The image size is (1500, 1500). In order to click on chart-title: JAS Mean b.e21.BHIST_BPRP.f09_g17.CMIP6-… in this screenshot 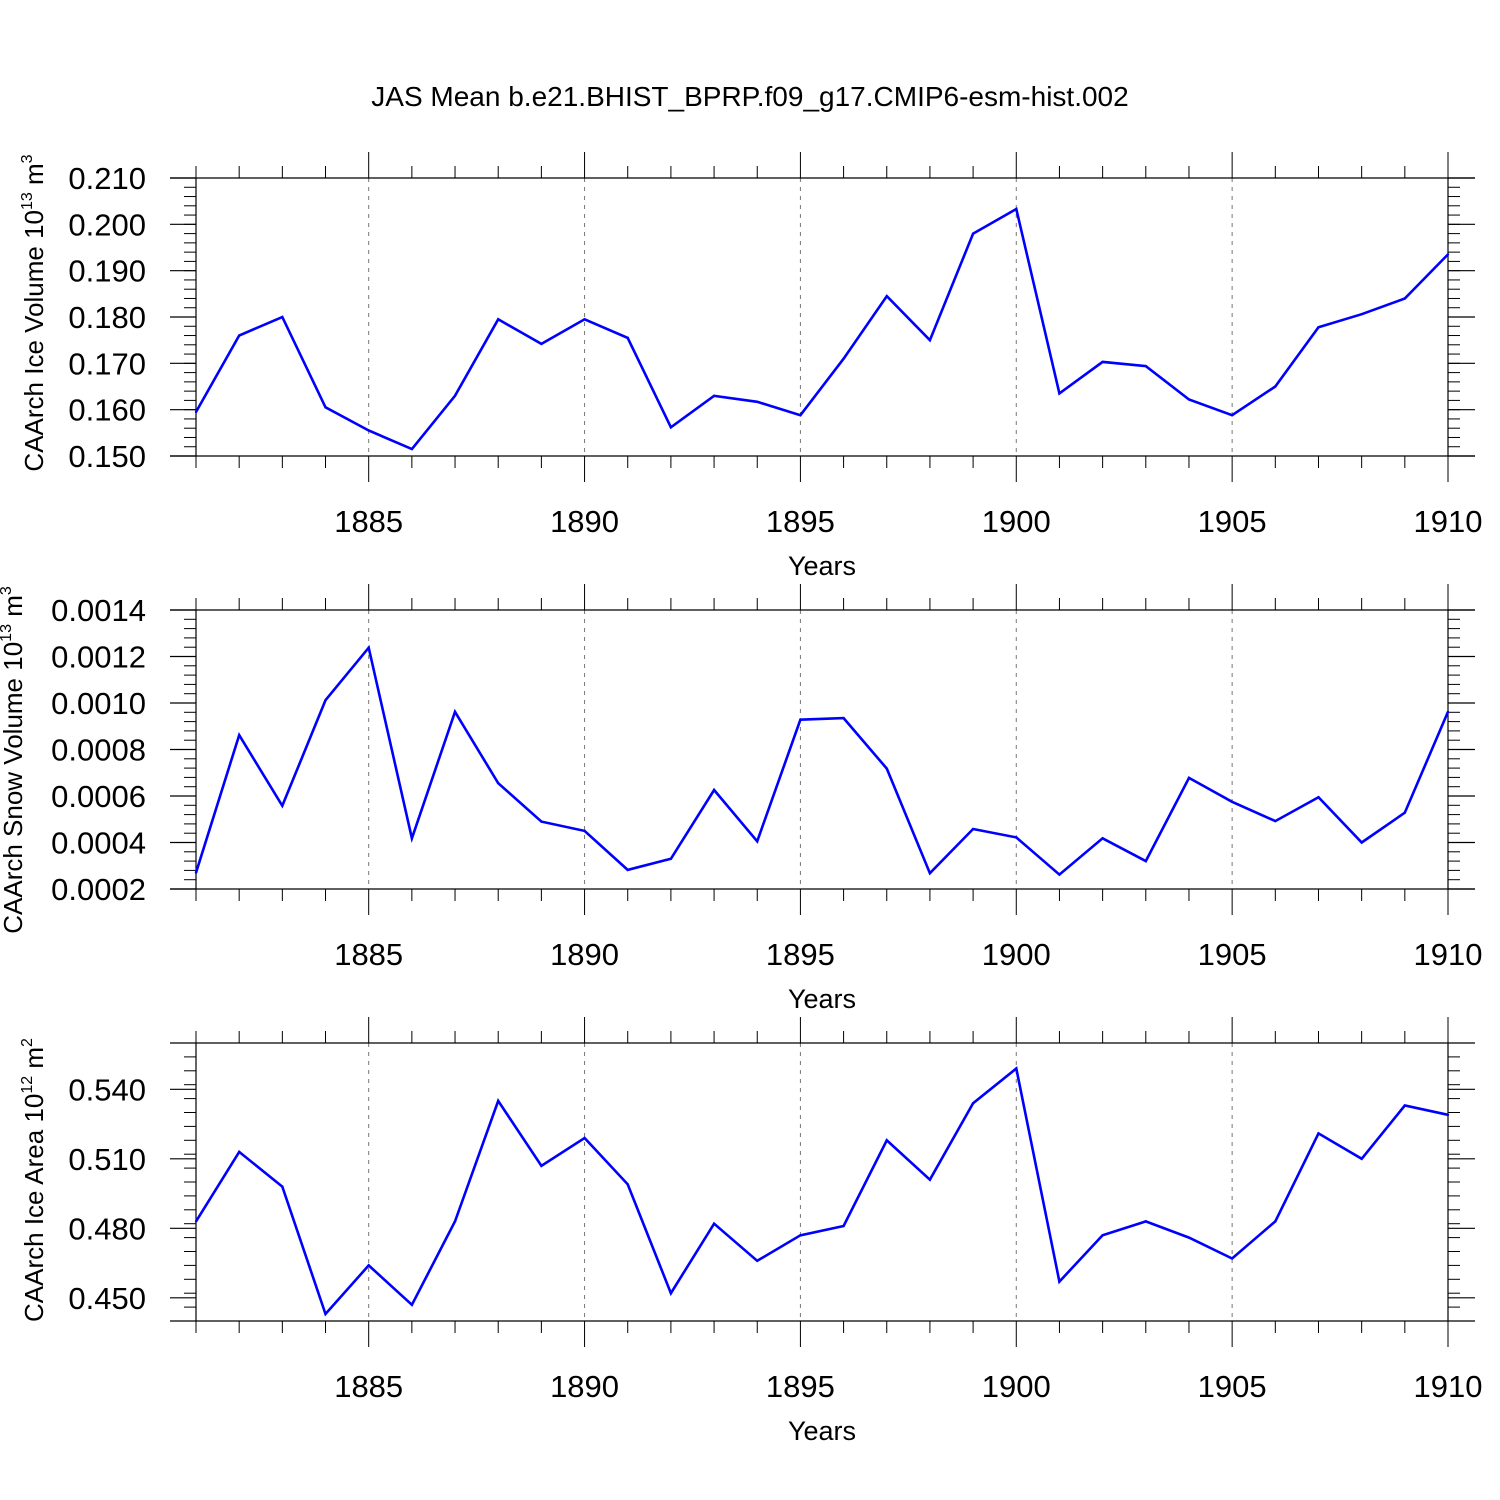, I will do `click(749, 96)`.